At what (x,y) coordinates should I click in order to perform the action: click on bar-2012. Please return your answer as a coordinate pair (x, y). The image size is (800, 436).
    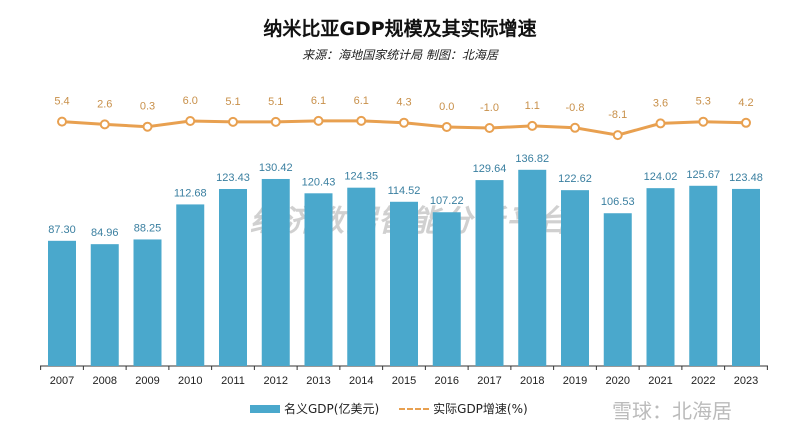
    Looking at the image, I should click on (275, 272).